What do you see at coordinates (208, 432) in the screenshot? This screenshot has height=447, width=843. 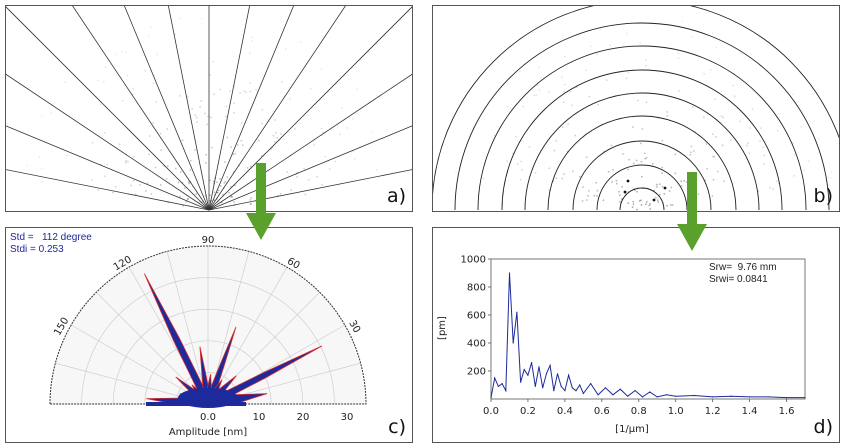 I see `x-axis-label: Amplitude [nm]` at bounding box center [208, 432].